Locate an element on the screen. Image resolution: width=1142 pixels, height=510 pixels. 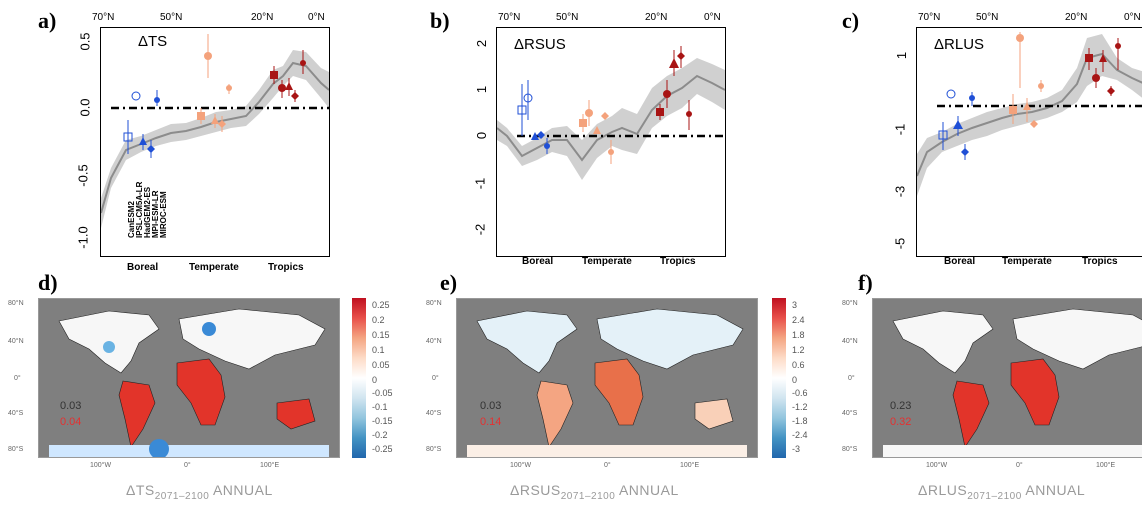
map-lat-label: 40°S is located at coordinates (434, 413).